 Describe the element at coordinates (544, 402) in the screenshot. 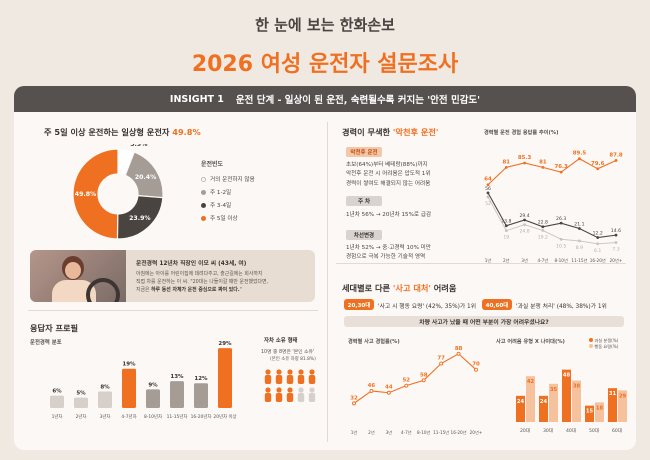

I see `age-bar-label: 24` at that location.